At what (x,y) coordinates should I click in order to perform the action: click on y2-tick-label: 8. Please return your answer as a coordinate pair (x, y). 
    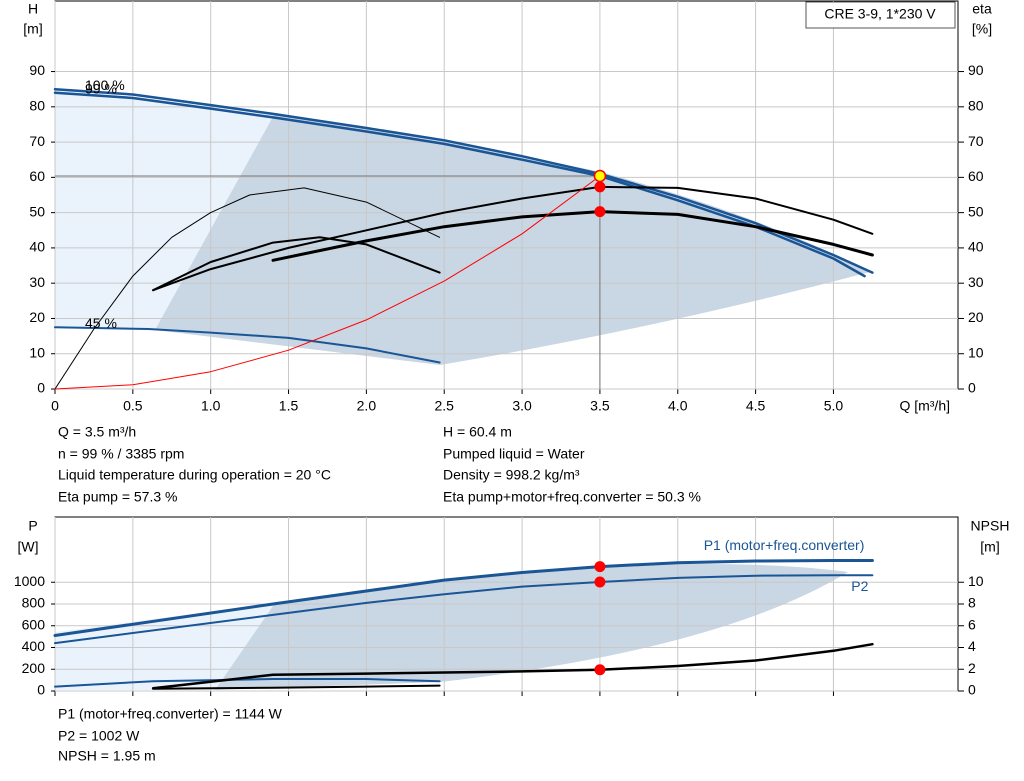
    Looking at the image, I should click on (972, 603).